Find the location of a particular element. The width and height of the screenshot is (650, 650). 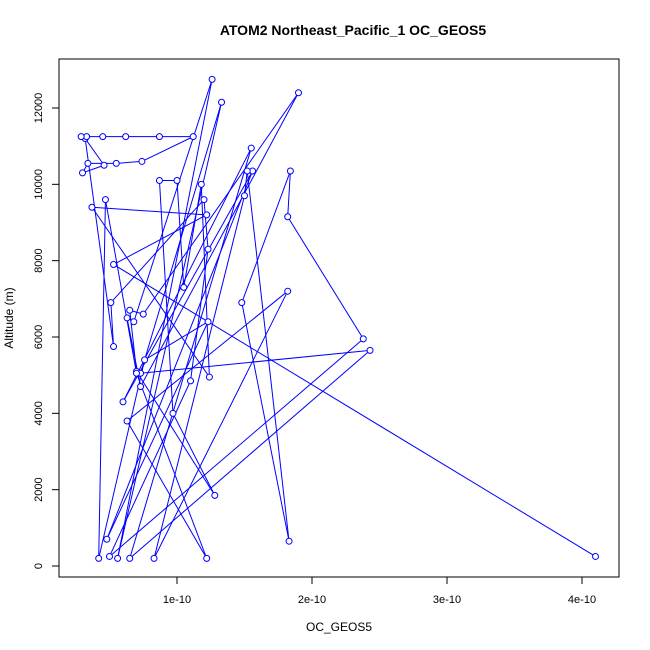

y-tick-label: 10000 is located at coordinates (39, 184).